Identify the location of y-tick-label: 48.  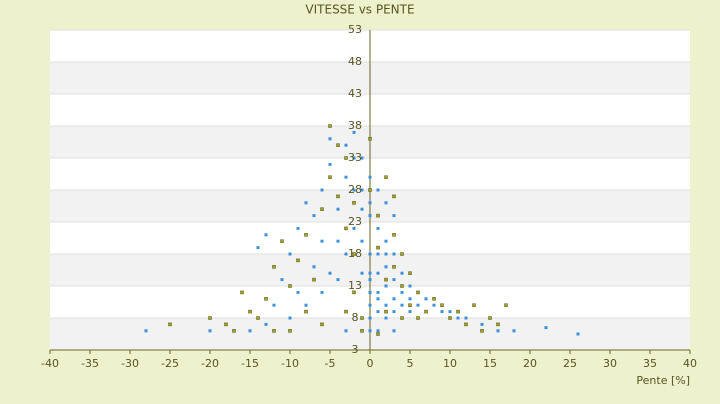
(355, 61).